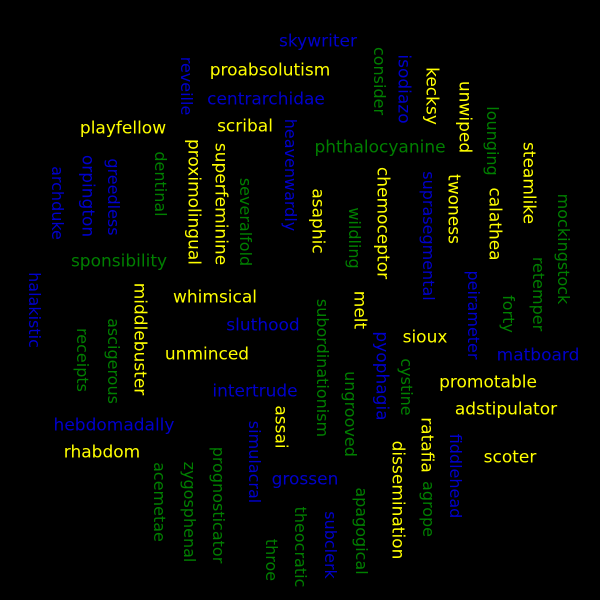 The image size is (600, 600). Describe the element at coordinates (563, 249) in the screenshot. I see `word-mockingstock: mockingstock` at that location.